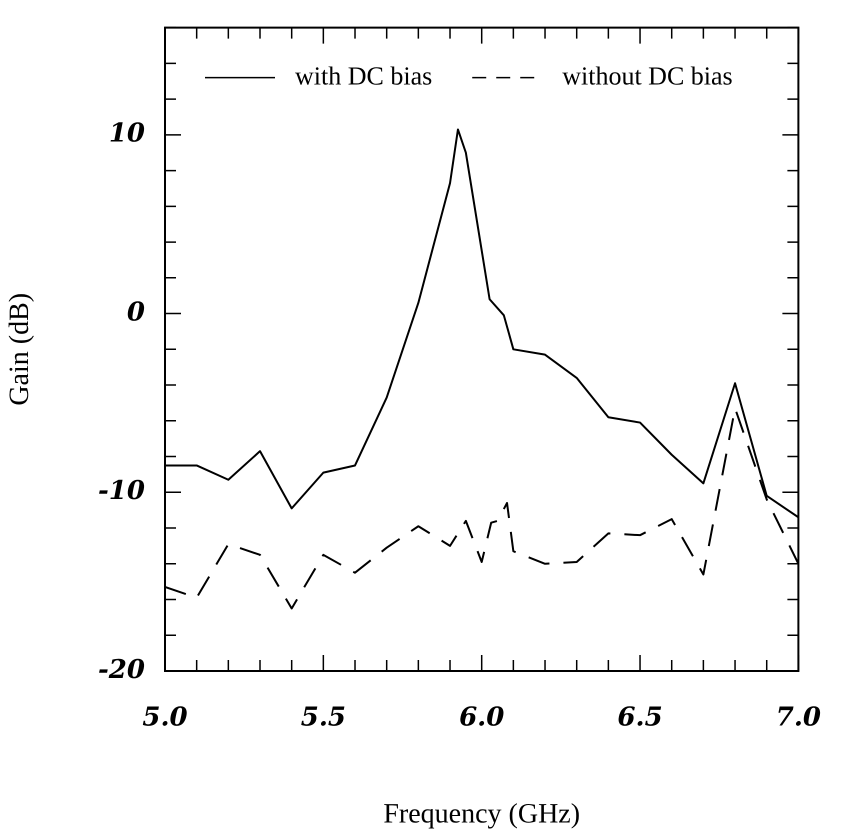 The image size is (845, 836). What do you see at coordinates (481, 717) in the screenshot?
I see `x-tick-label: 6.0` at bounding box center [481, 717].